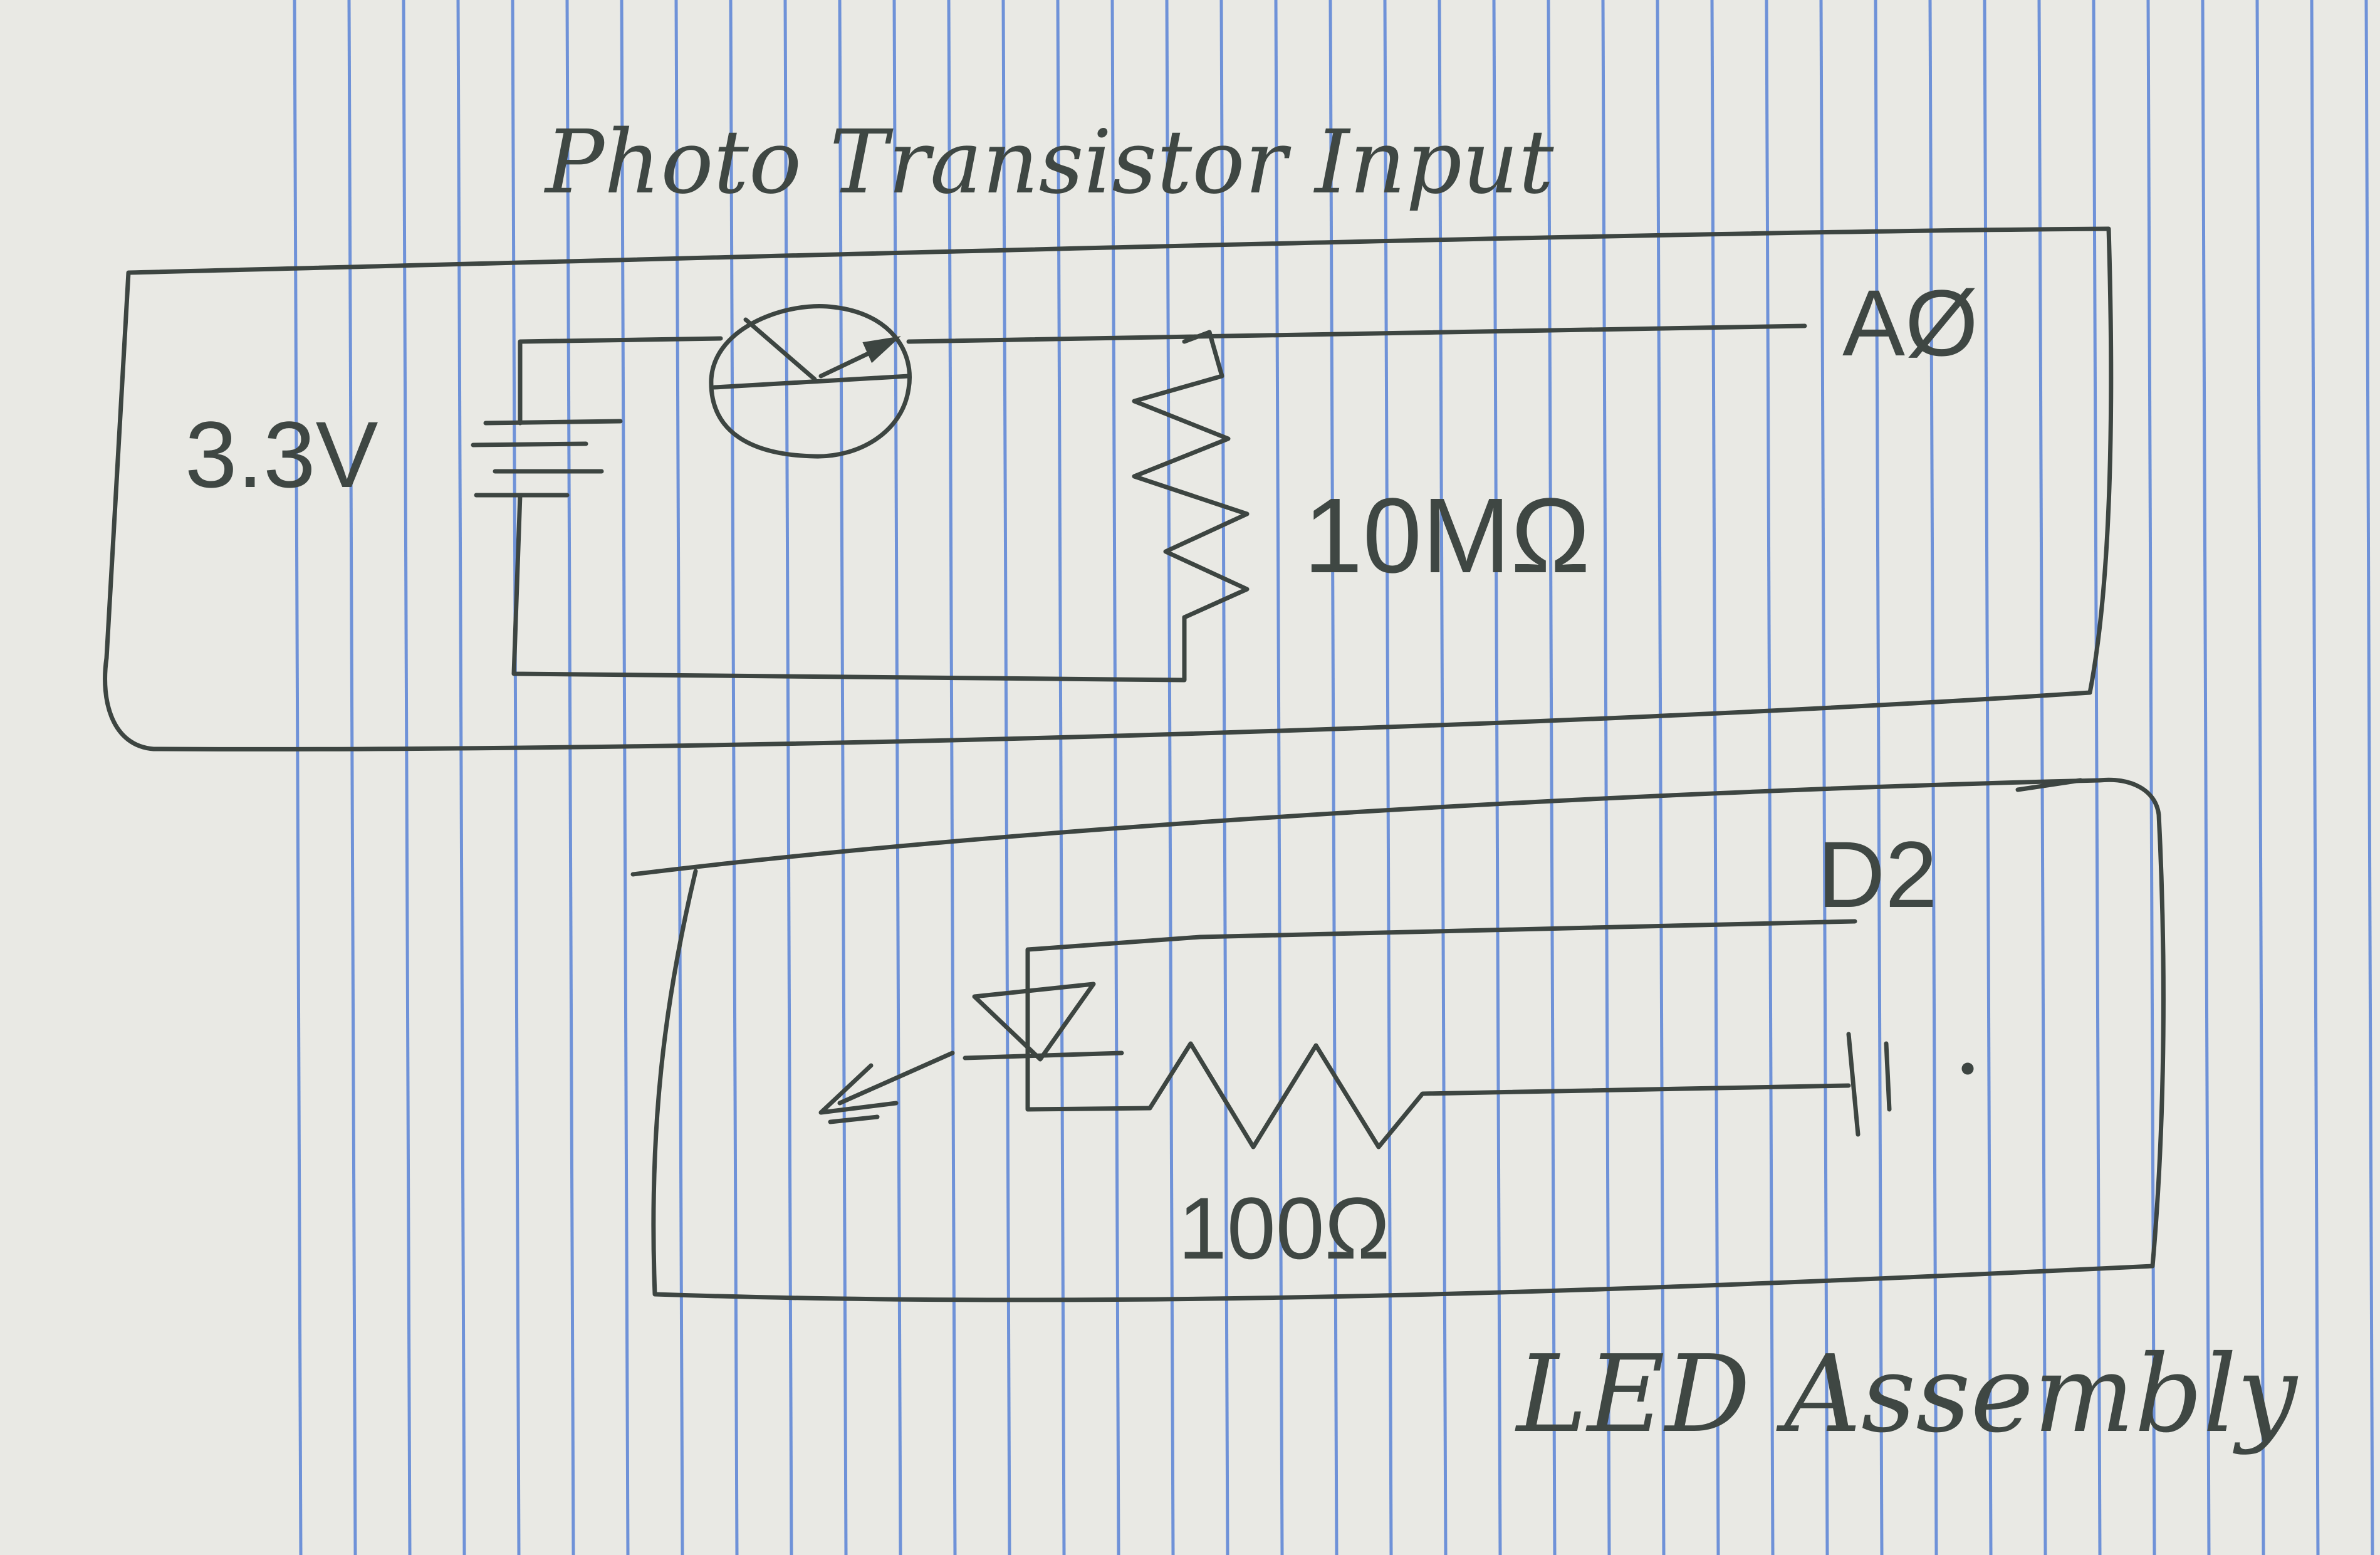 Image resolution: width=2380 pixels, height=1555 pixels. Describe the element at coordinates (1441, 1015) in the screenshot. I see `d2-wire` at that location.